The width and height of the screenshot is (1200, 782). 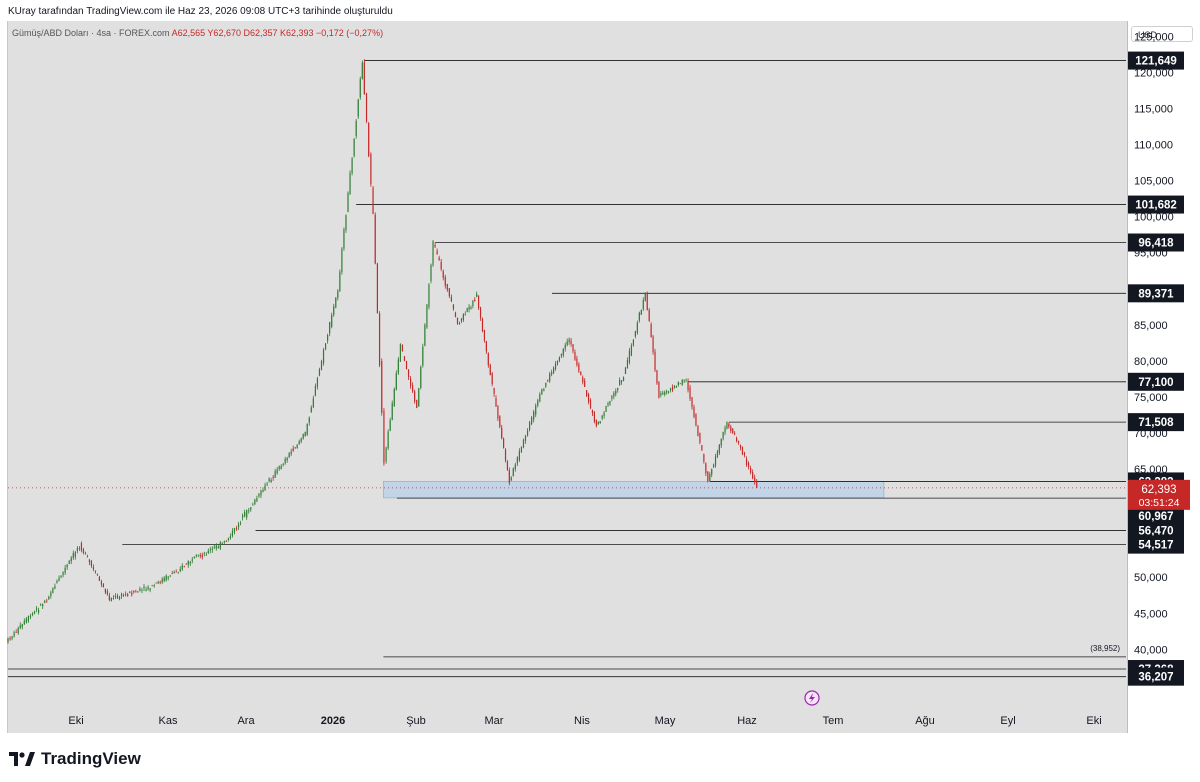 I want to click on level-label: 56,470, so click(x=1155, y=532).